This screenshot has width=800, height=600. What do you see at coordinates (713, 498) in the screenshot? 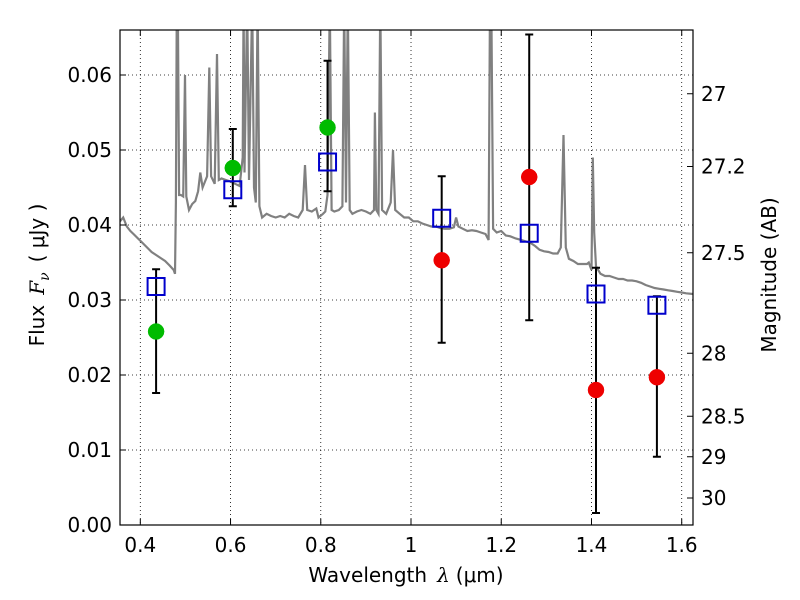
I see `y2-tick-label: 30` at bounding box center [713, 498].